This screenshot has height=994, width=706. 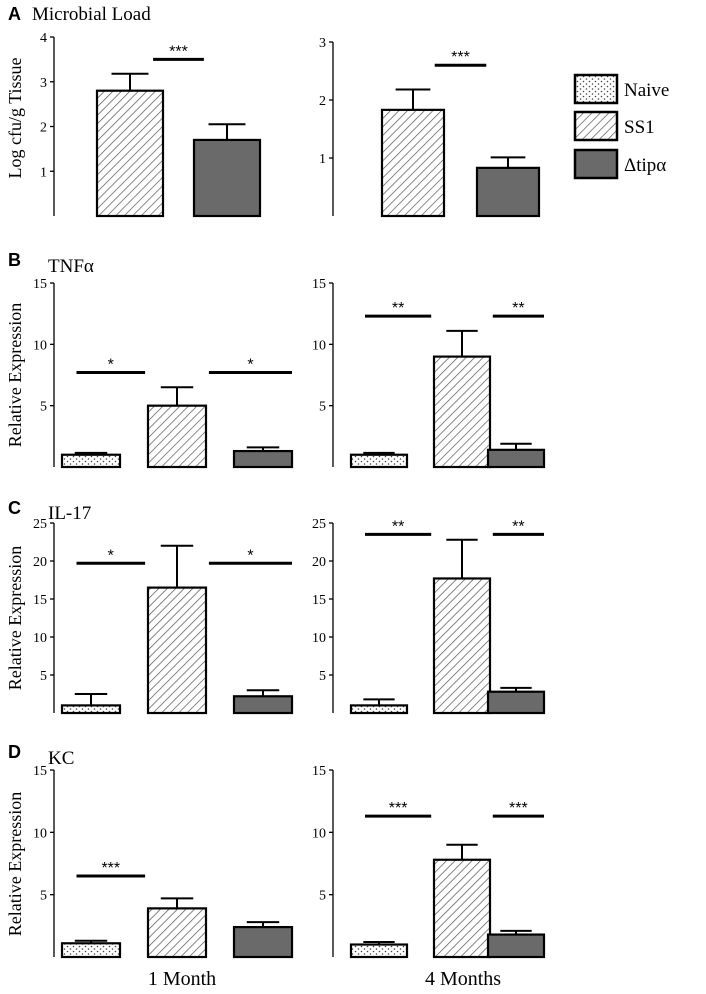 What do you see at coordinates (621, 126) in the screenshot?
I see `legend: Naive SS1 Δtipα` at bounding box center [621, 126].